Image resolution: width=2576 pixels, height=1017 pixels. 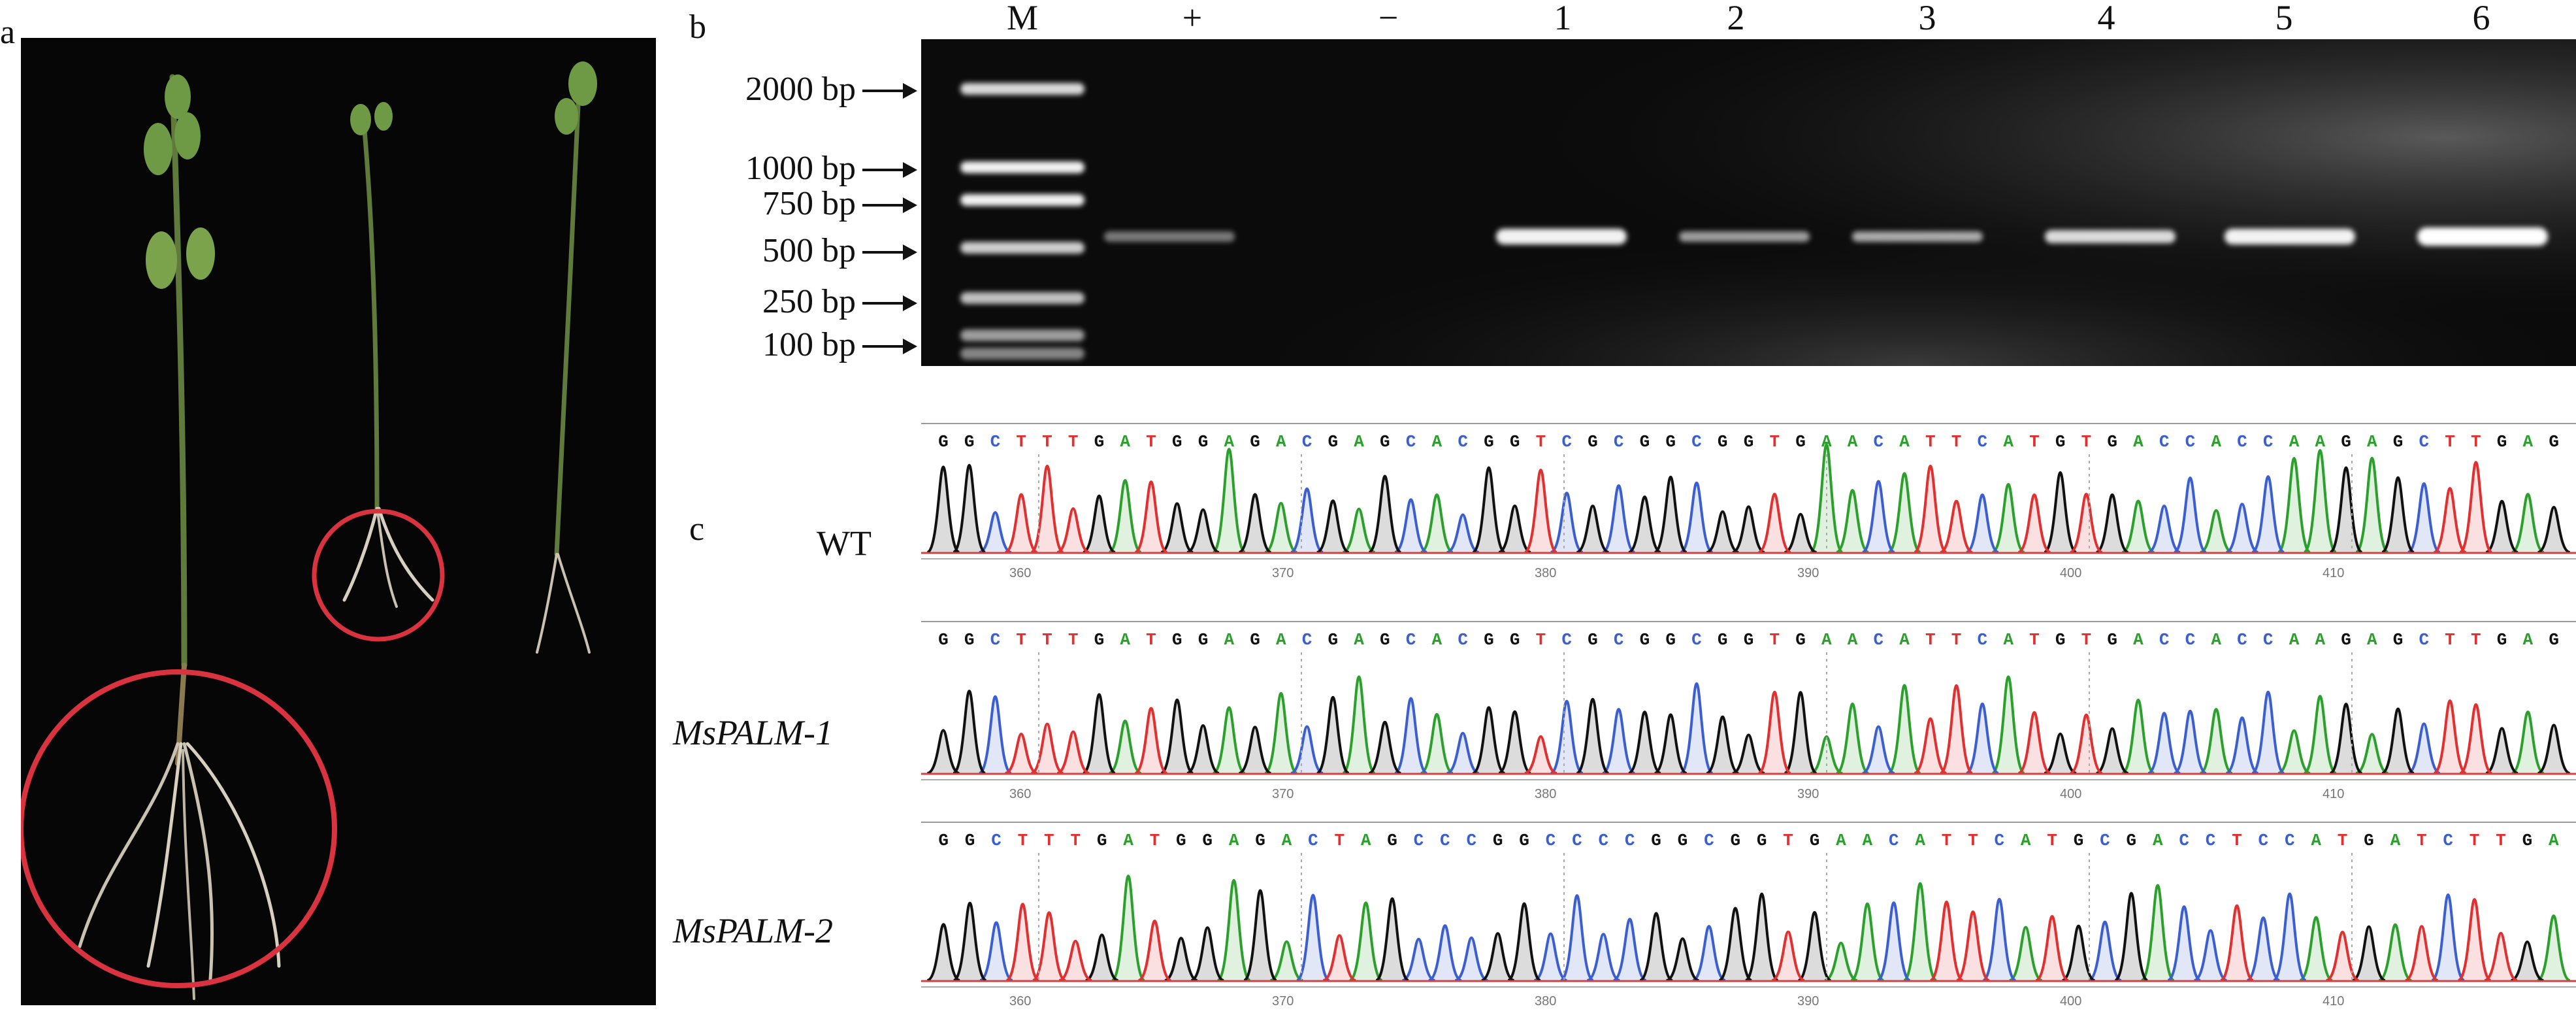 I want to click on trace-label: MsPALM-2, so click(x=754, y=930).